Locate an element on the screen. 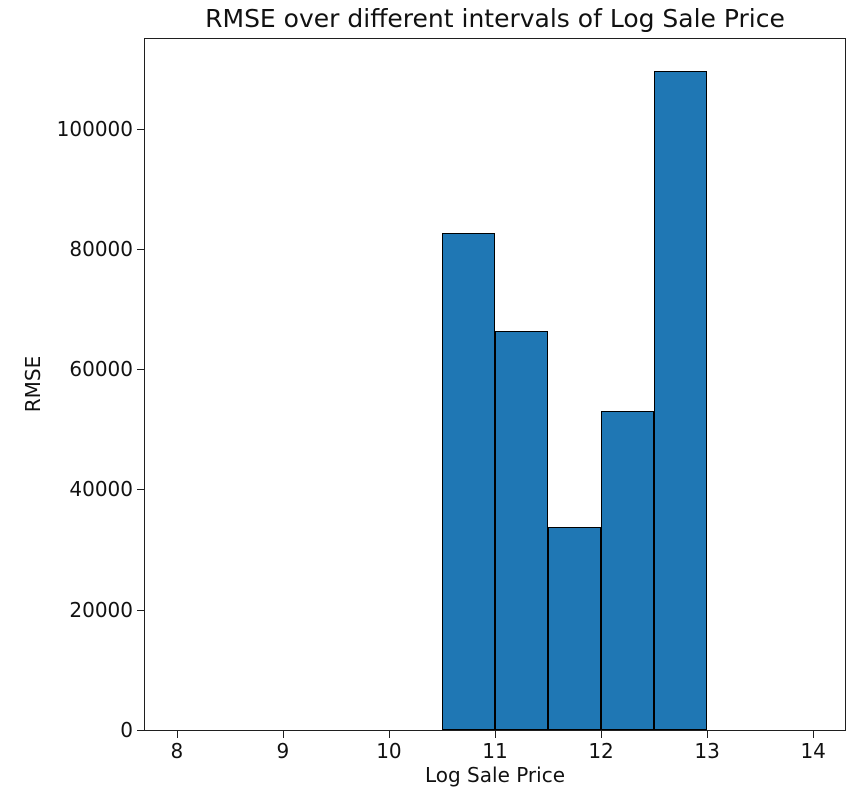  x-tick-label: 10 is located at coordinates (389, 751).